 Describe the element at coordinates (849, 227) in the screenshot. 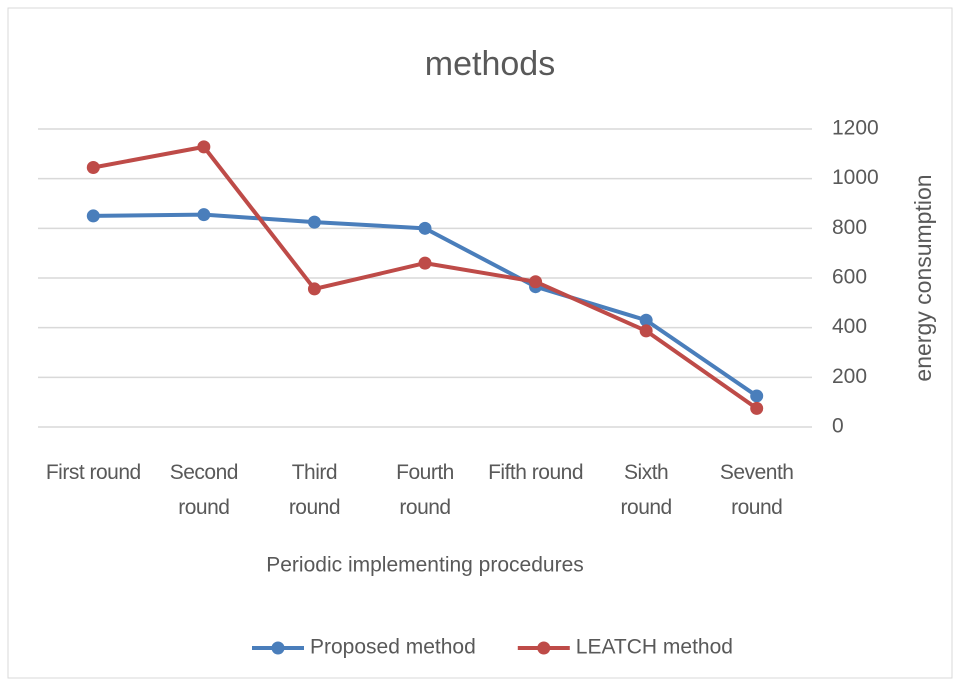

I see `y-tick-label: 800` at that location.